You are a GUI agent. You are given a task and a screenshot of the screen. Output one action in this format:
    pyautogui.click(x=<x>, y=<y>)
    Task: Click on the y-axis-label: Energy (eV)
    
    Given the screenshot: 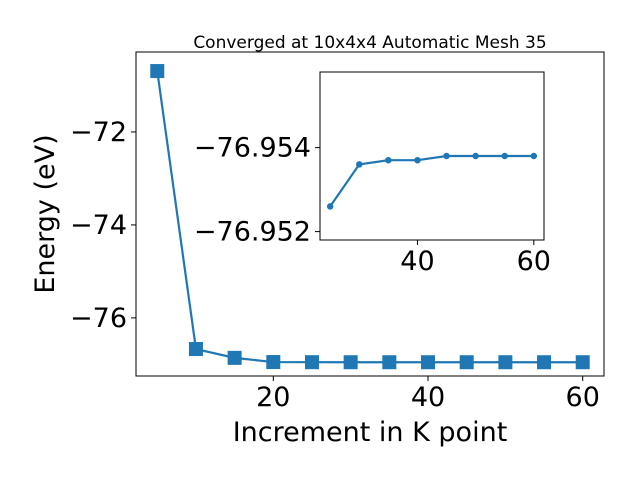 What is the action you would take?
    pyautogui.click(x=45, y=213)
    